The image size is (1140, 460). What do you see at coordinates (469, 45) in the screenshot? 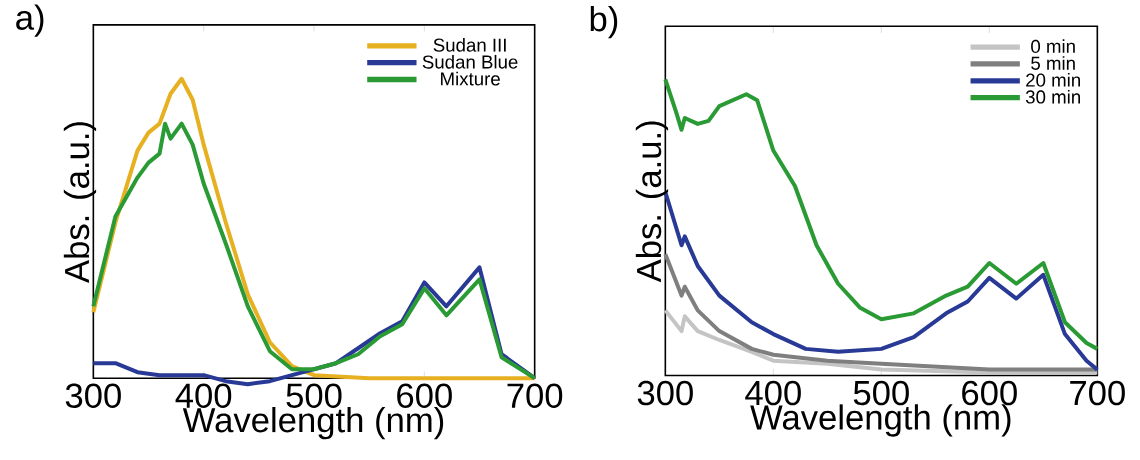
I see `legend-label: Sudan III` at bounding box center [469, 45].